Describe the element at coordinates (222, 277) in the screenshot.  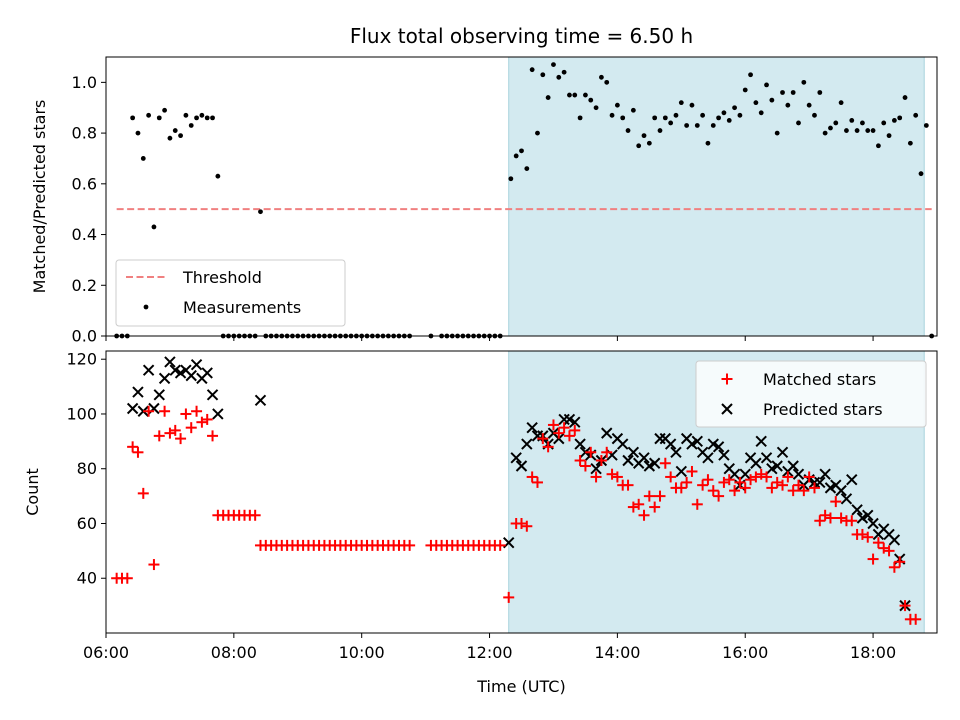
I see `legend-threshold-label: Threshold` at that location.